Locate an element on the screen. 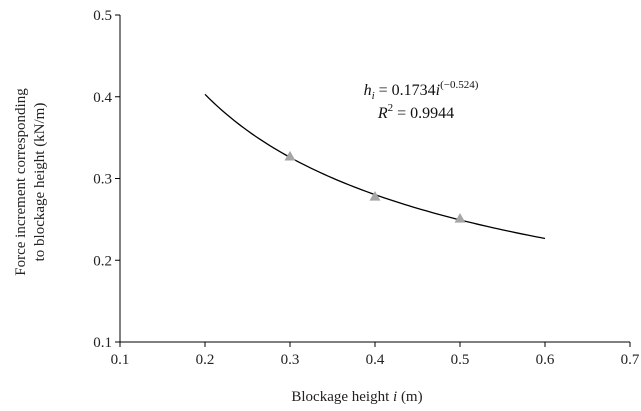 This screenshot has width=641, height=411. x-tick-label: 0.2 is located at coordinates (205, 360).